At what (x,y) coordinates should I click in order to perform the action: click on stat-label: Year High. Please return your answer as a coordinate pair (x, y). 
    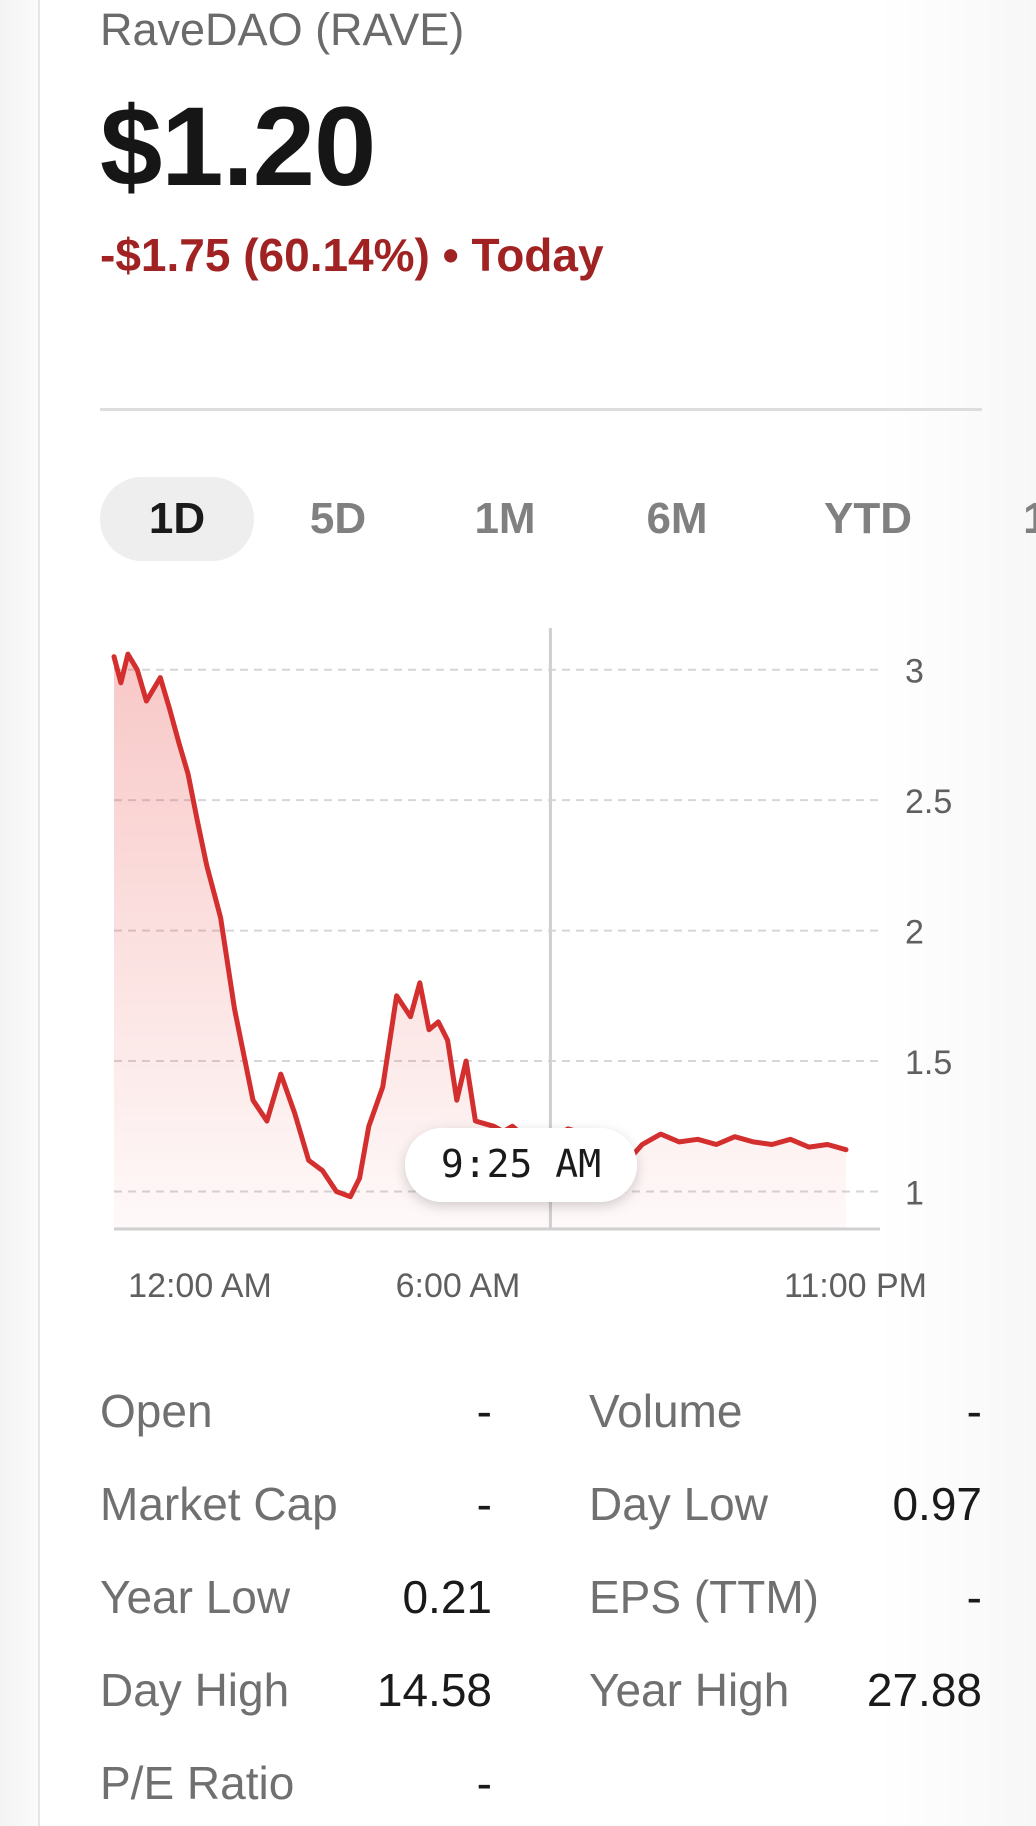
    Looking at the image, I should click on (689, 1690).